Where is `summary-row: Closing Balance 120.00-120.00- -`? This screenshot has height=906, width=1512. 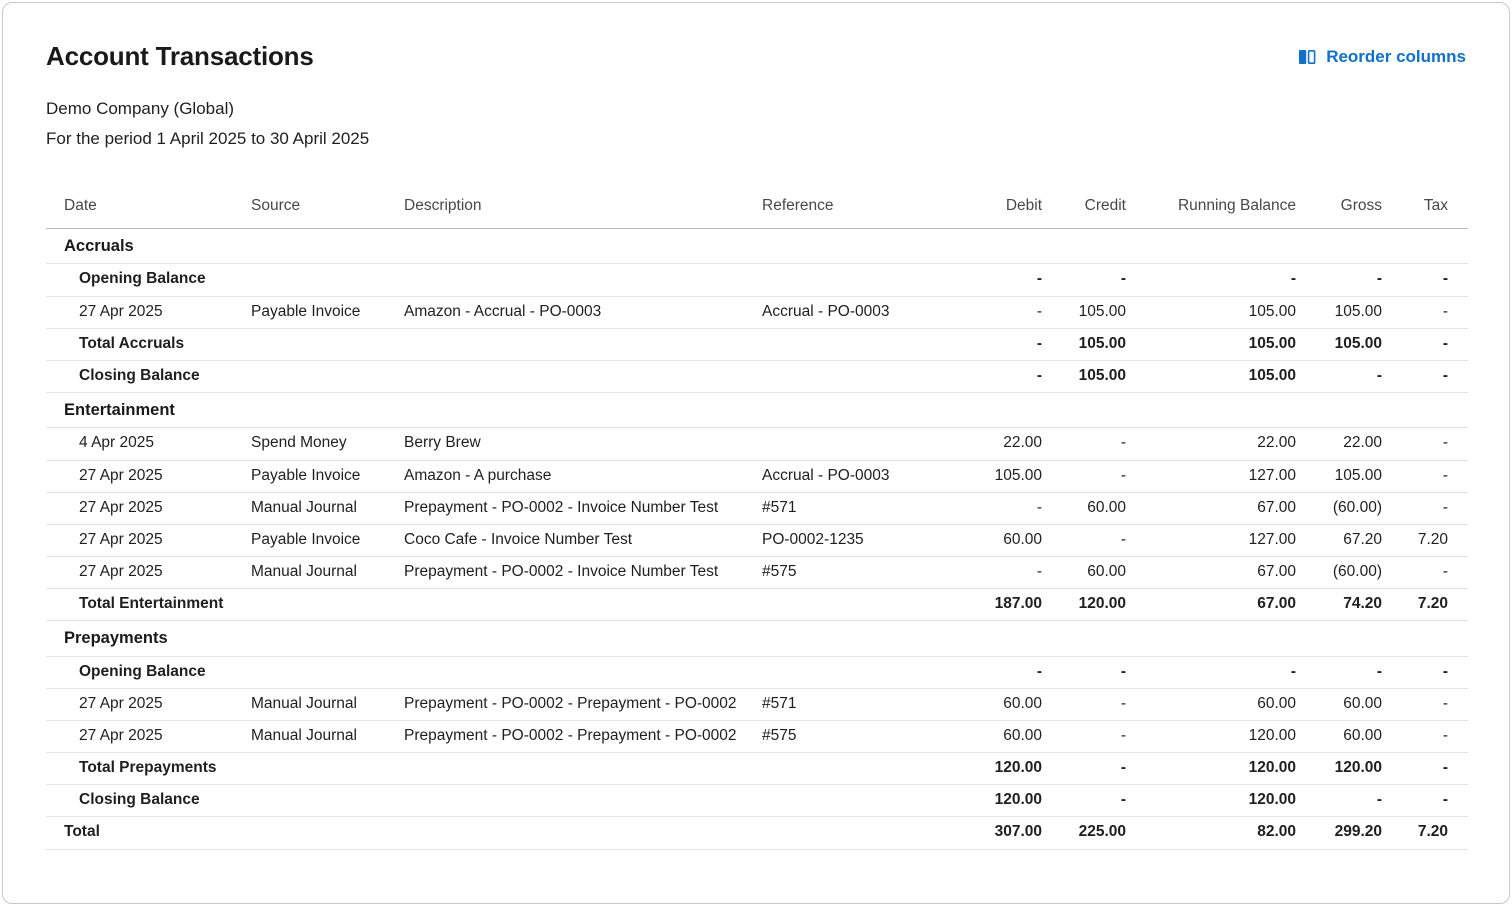 summary-row: Closing Balance 120.00-120.00- - is located at coordinates (757, 801).